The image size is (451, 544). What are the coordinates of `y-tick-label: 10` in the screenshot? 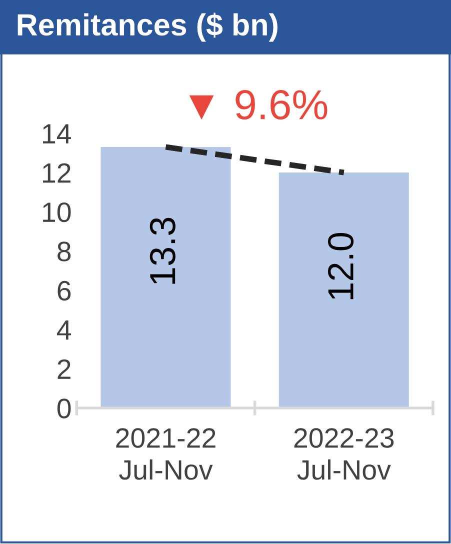 It's located at (57, 212).